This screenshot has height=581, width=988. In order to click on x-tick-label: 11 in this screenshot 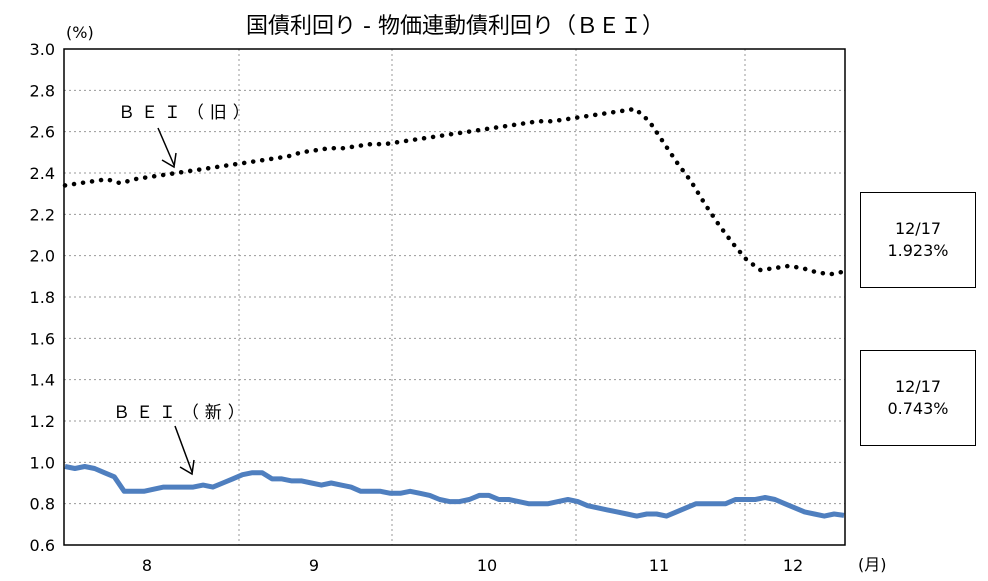, I will do `click(659, 565)`.